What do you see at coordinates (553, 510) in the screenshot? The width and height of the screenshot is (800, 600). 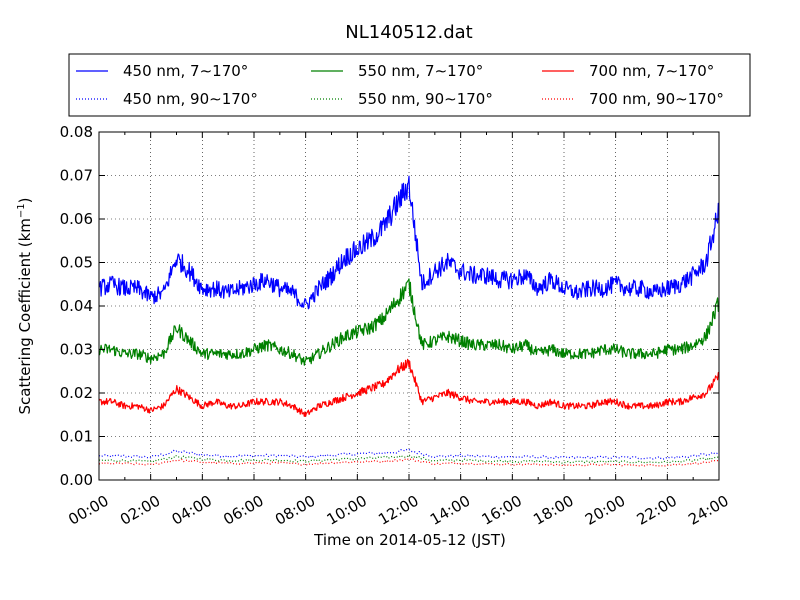 I see `x-tick-label: 18:00` at bounding box center [553, 510].